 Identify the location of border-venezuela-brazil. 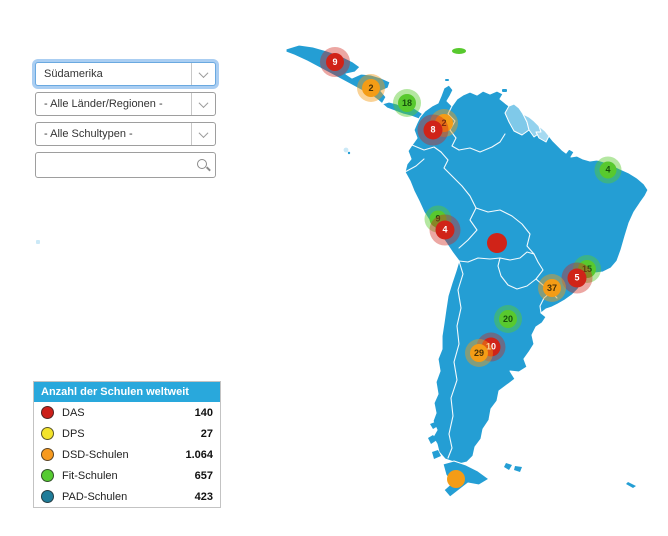
(482, 143).